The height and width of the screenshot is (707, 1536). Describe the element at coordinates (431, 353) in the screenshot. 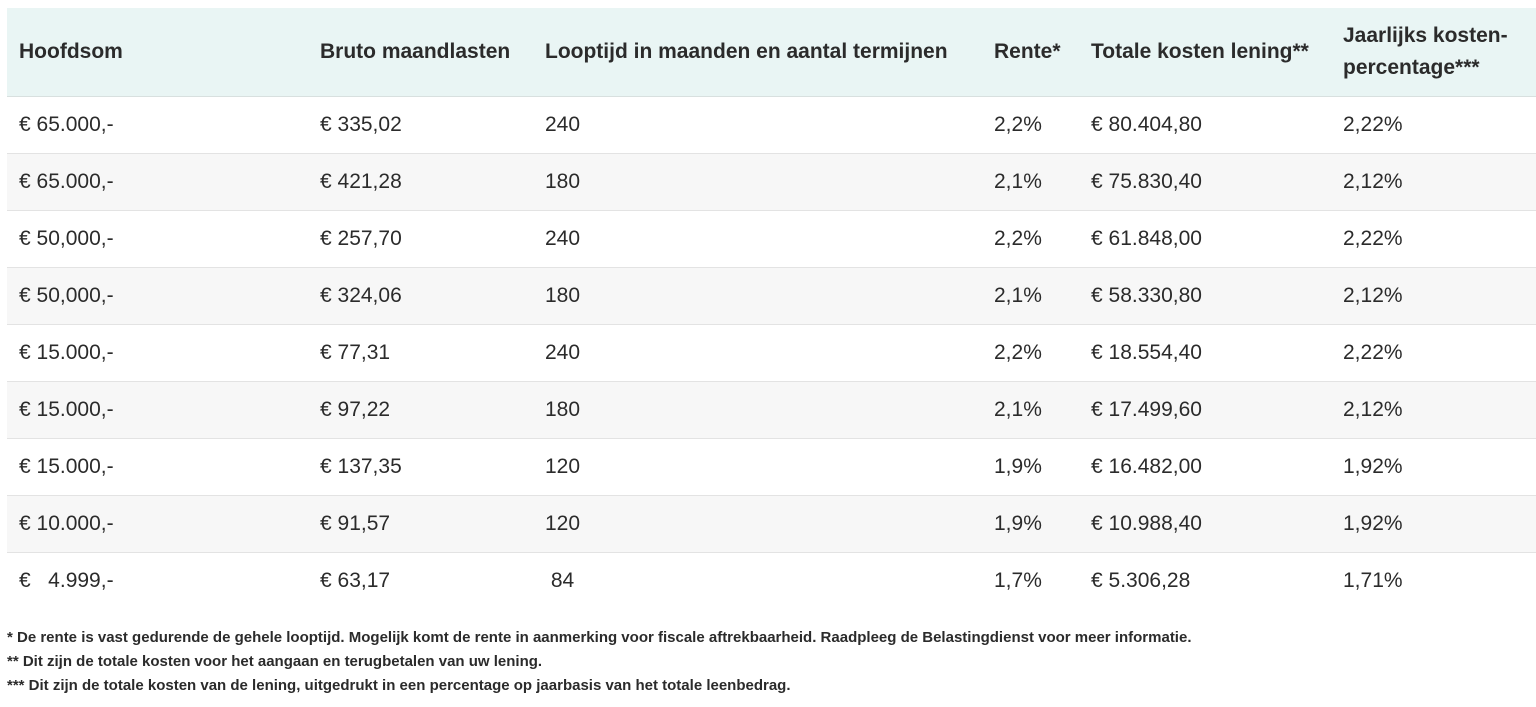

I see `cell-bruto-maandlasten: € 77,31` at that location.